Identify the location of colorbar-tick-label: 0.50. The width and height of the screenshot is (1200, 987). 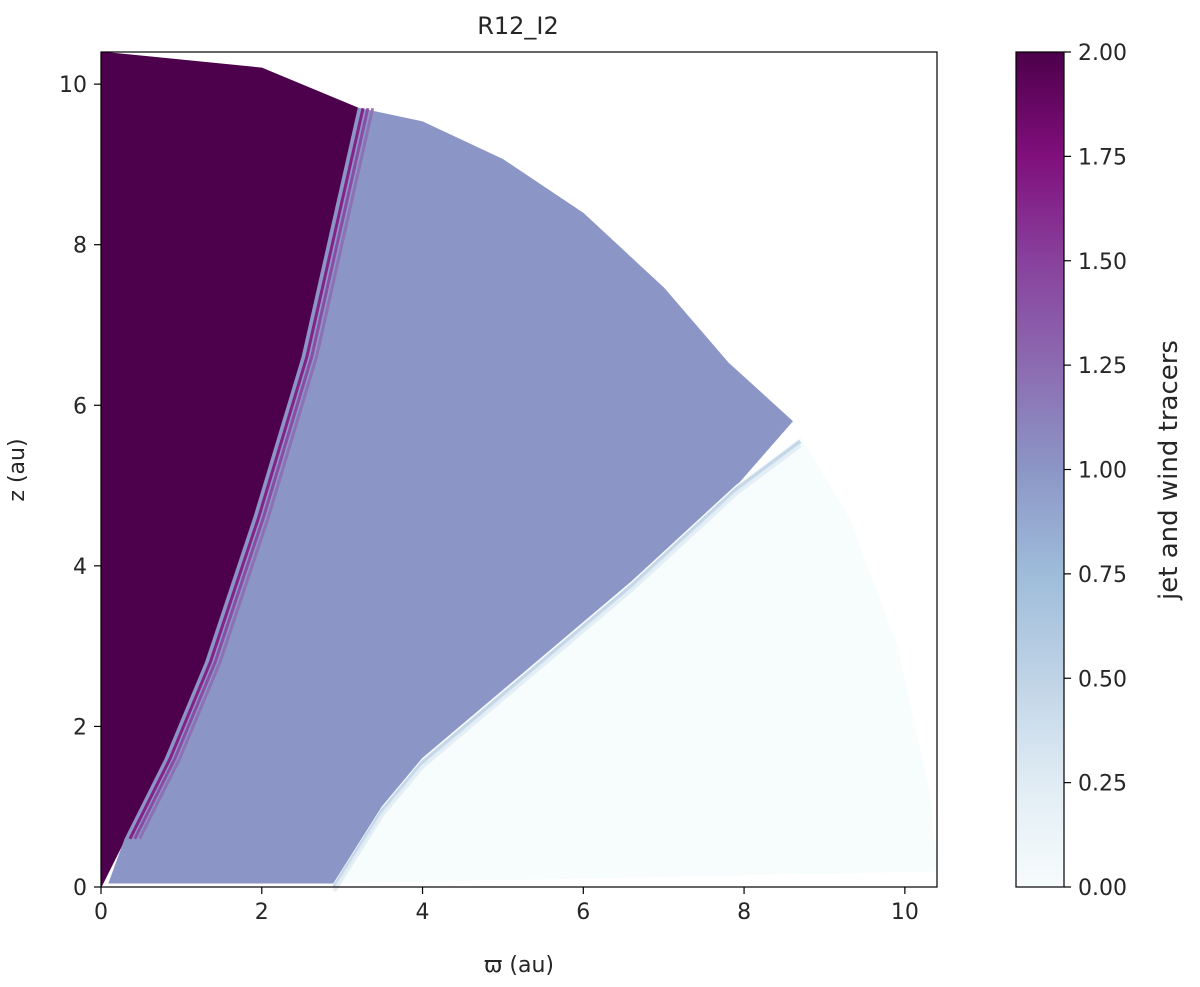
(1102, 679).